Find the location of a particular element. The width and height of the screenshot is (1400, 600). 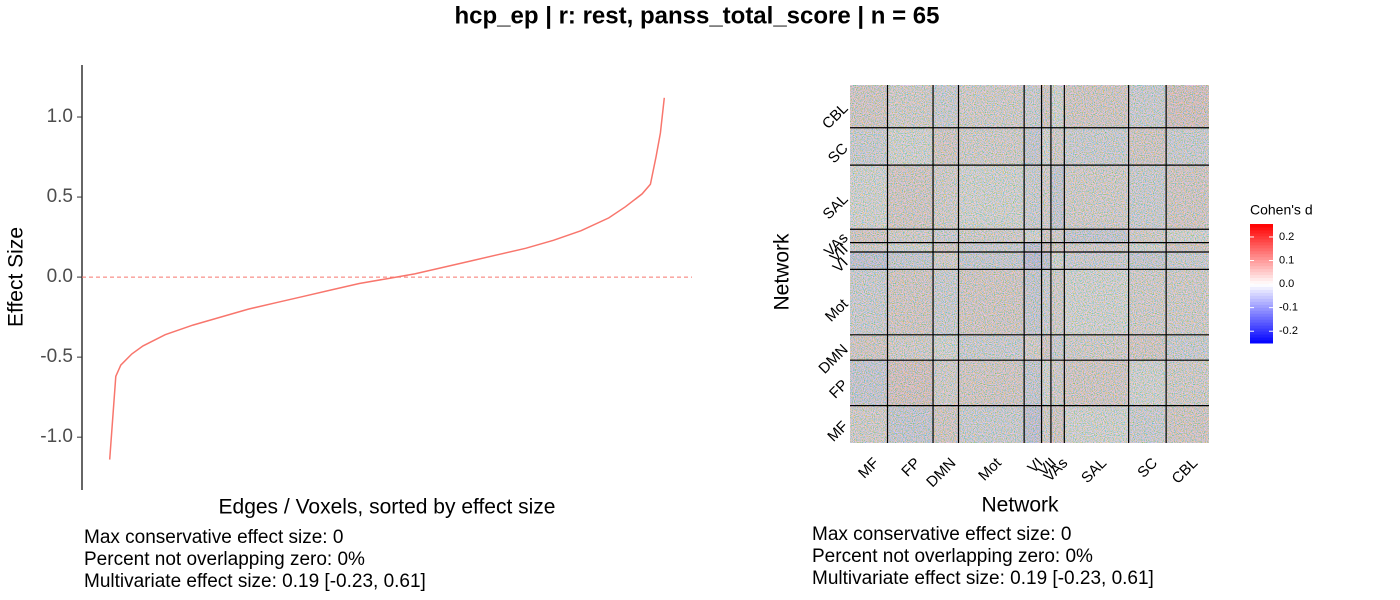

colorbar-label: 0.2 is located at coordinates (1286, 237).